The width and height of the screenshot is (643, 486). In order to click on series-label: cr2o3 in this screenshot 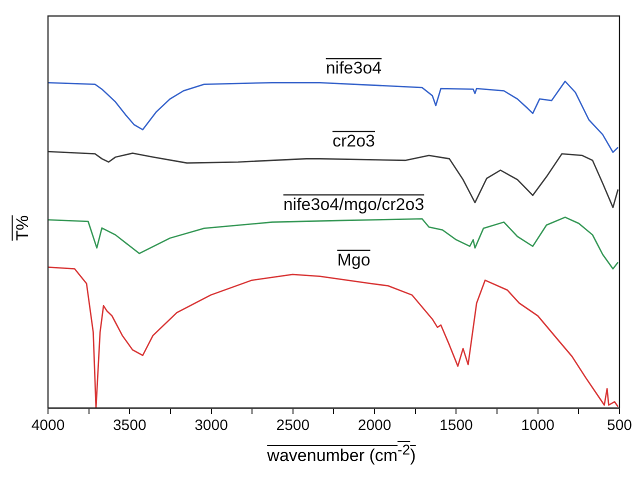, I will do `click(354, 140)`.